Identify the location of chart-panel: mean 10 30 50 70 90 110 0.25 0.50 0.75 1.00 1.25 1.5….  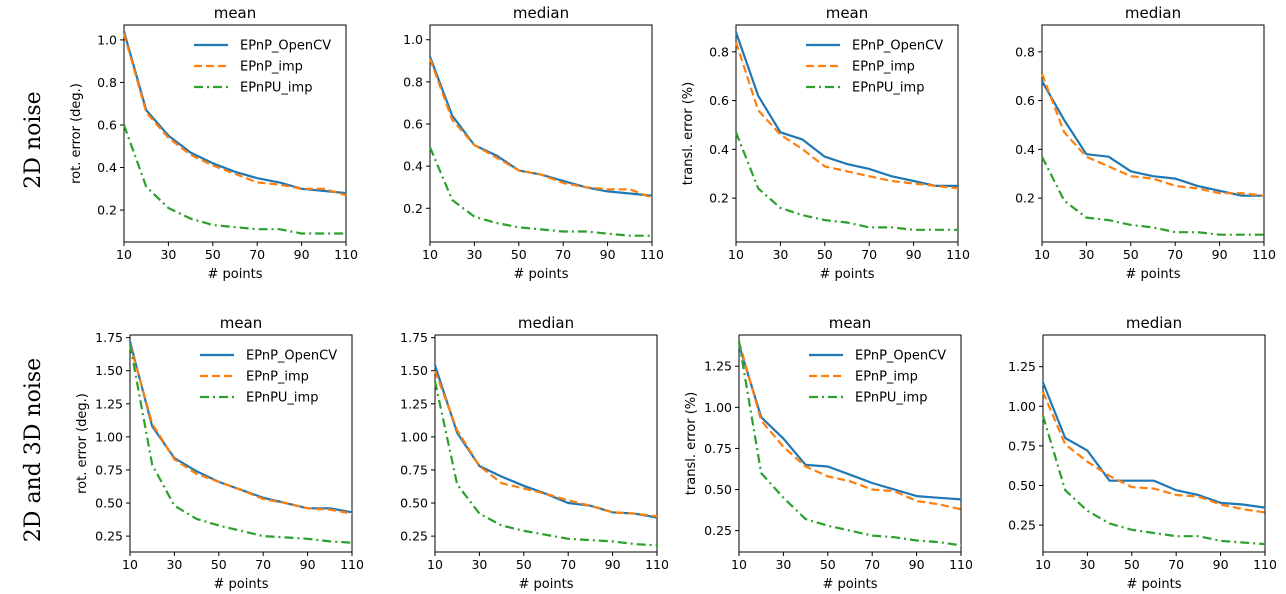
(219, 453).